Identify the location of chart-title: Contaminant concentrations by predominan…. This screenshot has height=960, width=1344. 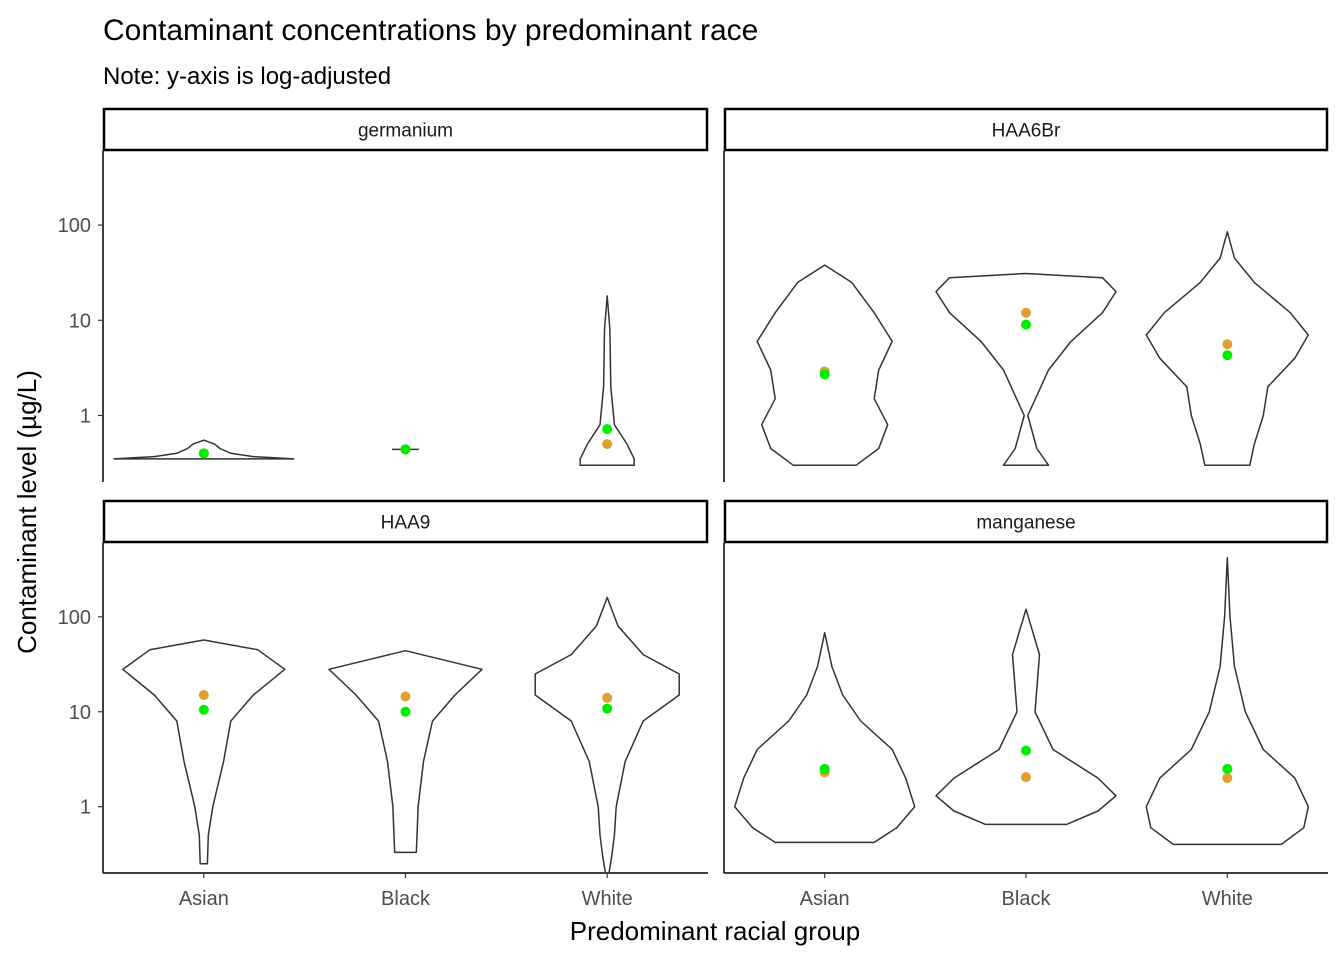
(430, 30).